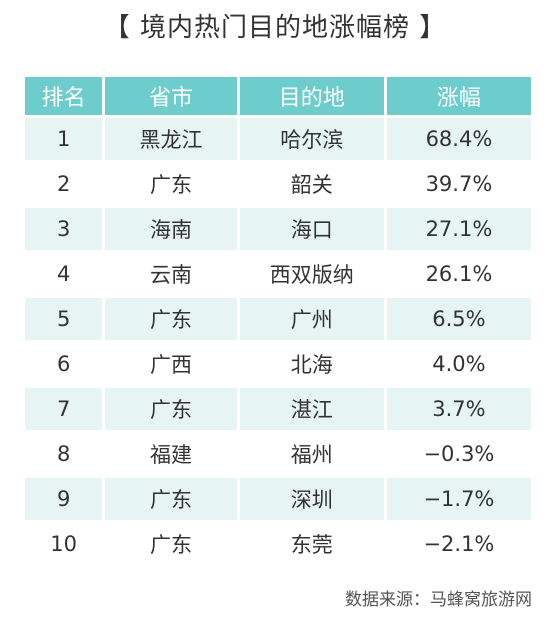 This screenshot has width=550, height=623. I want to click on rank-cell: 7, so click(64, 409).